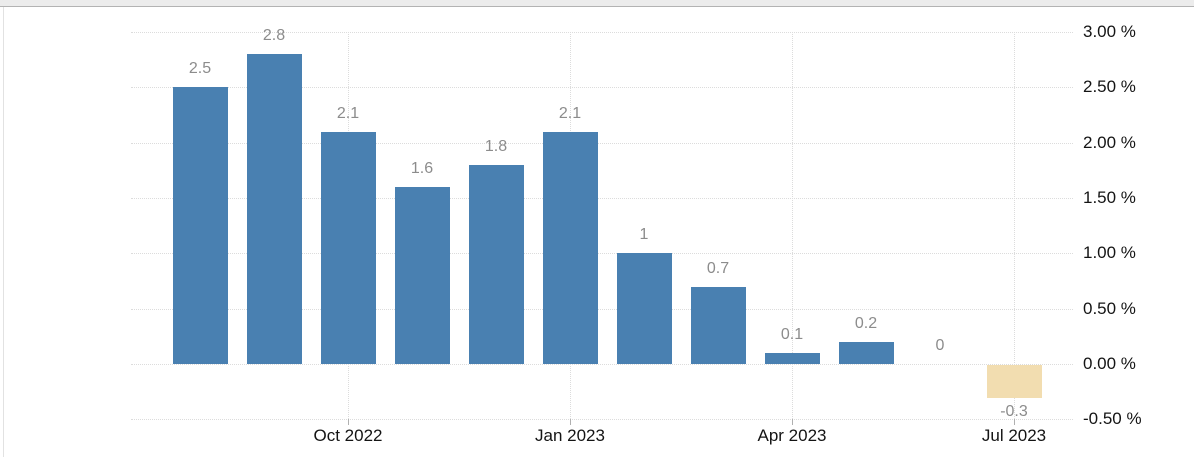  What do you see at coordinates (1109, 253) in the screenshot?
I see `y-axis-label: 1.00 %` at bounding box center [1109, 253].